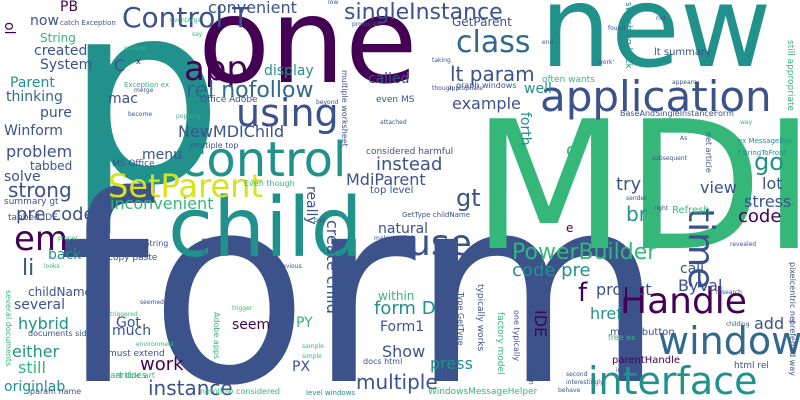  What do you see at coordinates (32, 368) in the screenshot?
I see `word-still: still` at bounding box center [32, 368].